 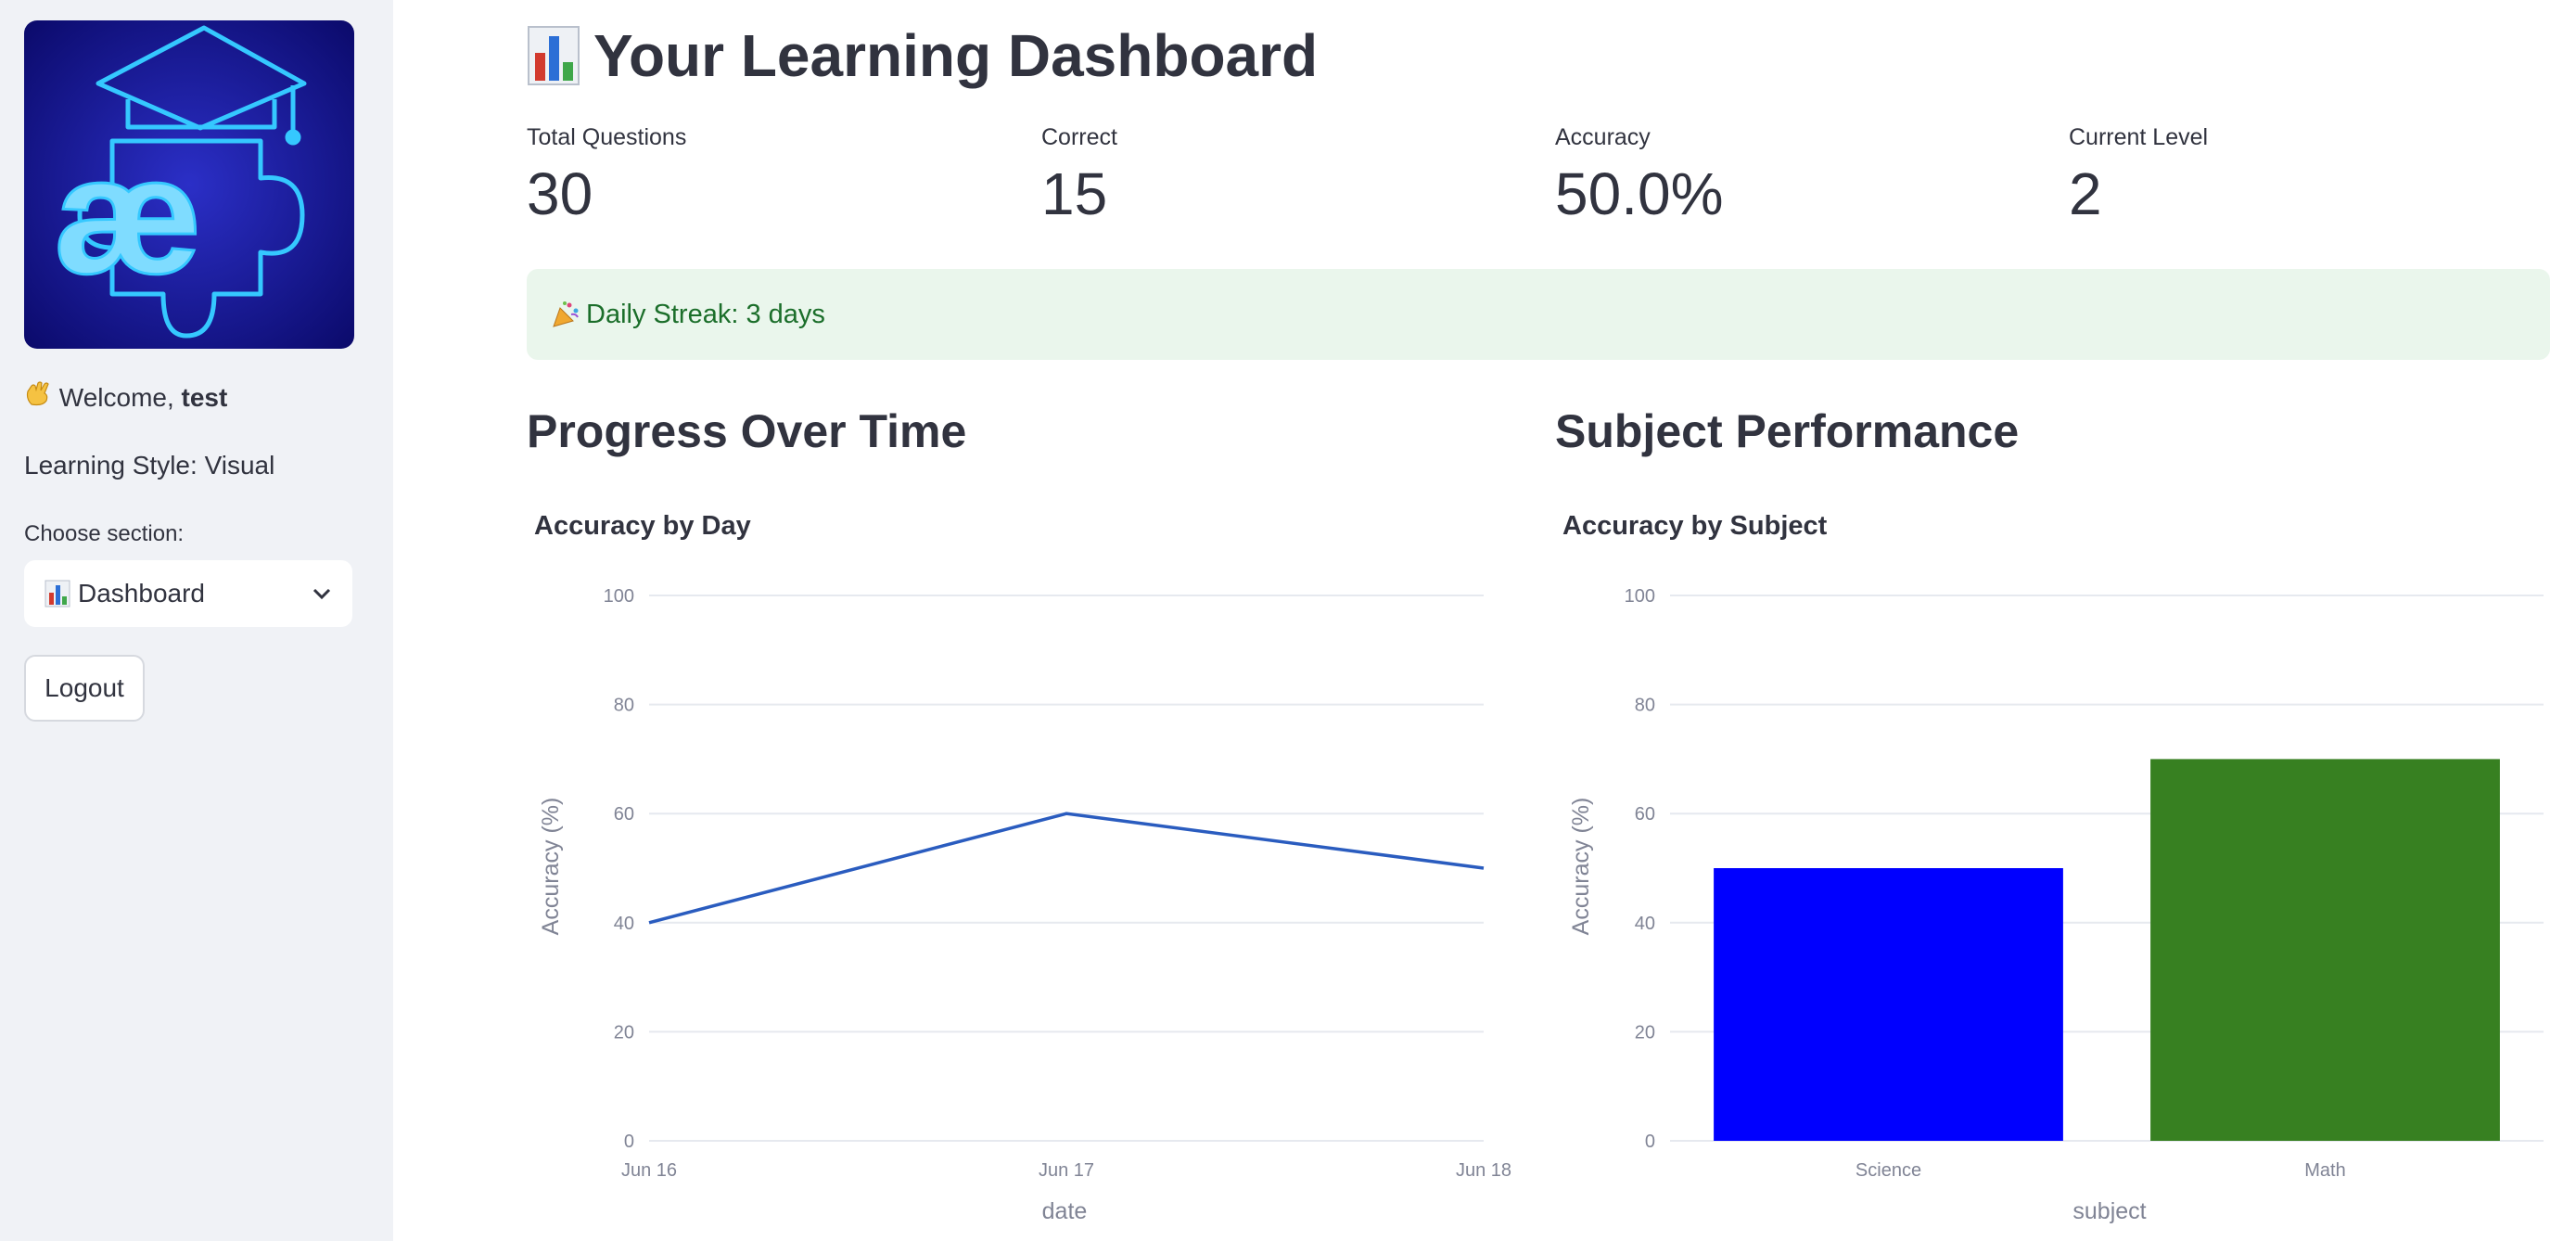 I want to click on choose-section-label: Choose section:, so click(x=105, y=533).